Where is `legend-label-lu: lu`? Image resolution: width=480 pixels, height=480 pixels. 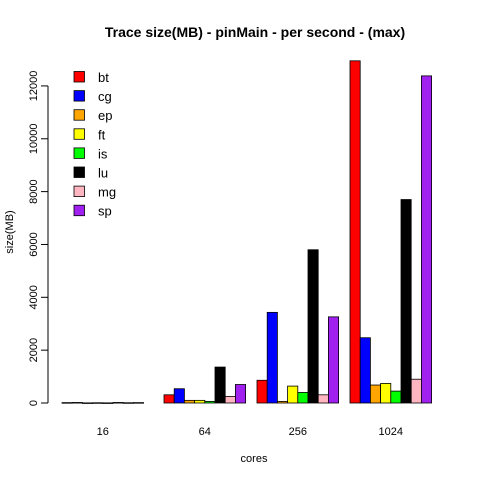
legend-label-lu: lu is located at coordinates (103, 173).